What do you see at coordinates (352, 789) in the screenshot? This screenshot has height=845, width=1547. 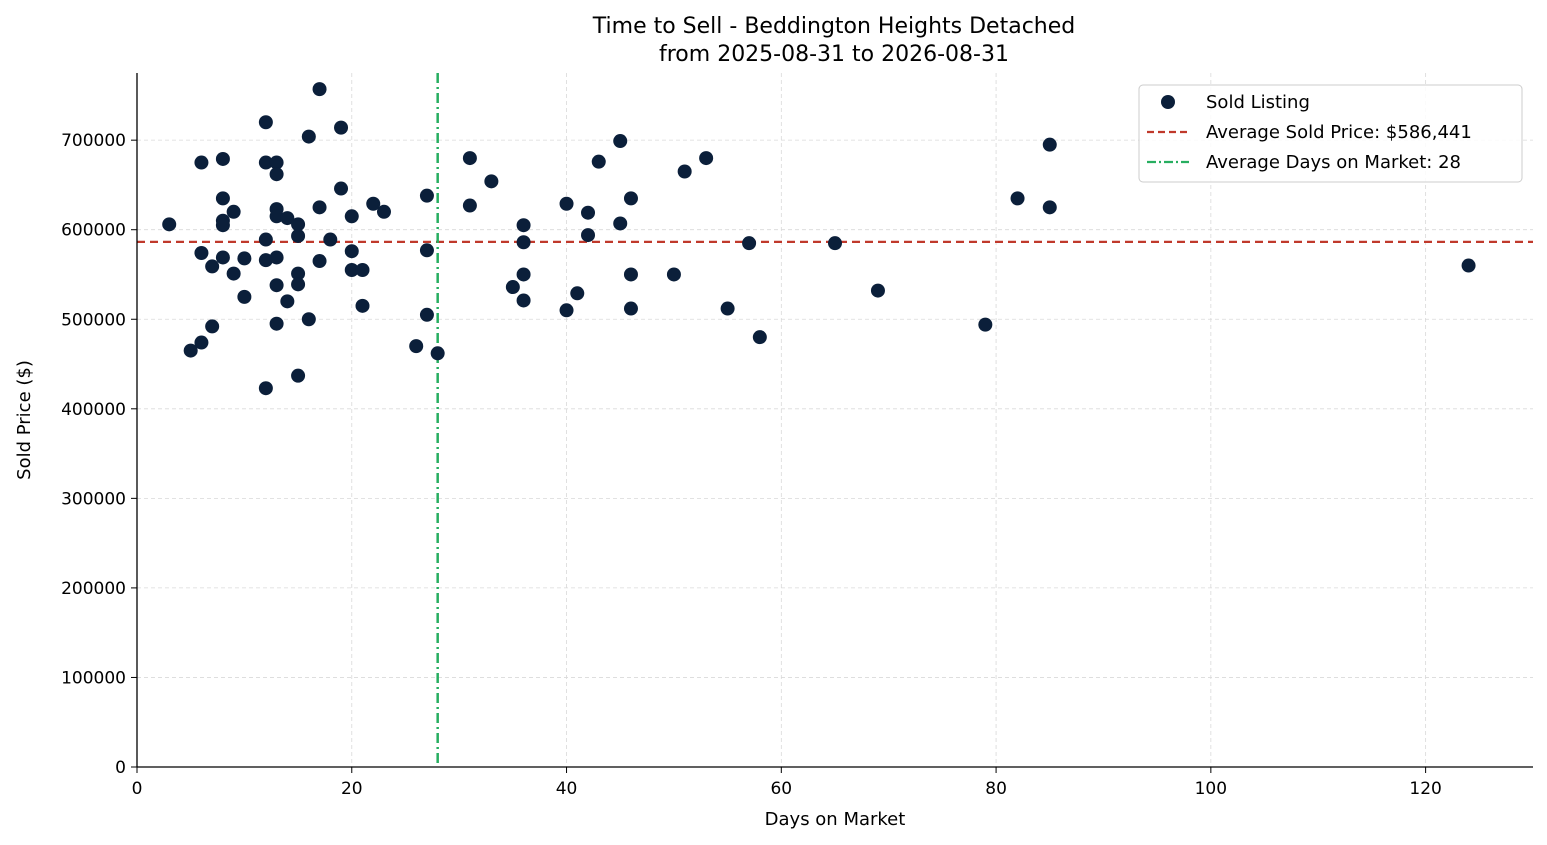 I see `x-tick-label: 20` at bounding box center [352, 789].